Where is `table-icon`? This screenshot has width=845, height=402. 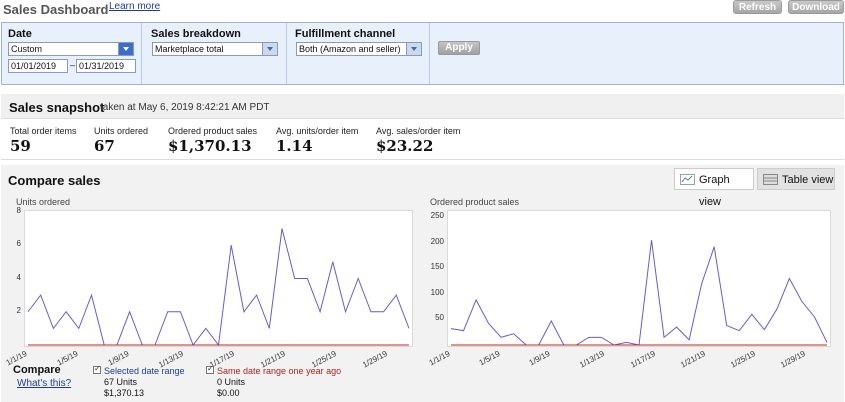
table-icon is located at coordinates (770, 179).